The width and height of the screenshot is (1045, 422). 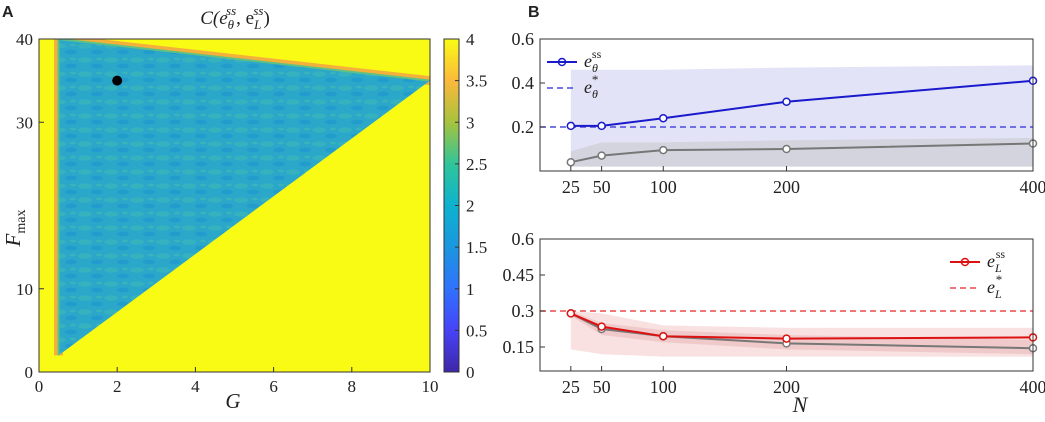 I want to click on legend-label-e-l-ss: eLss, so click(x=996, y=261).